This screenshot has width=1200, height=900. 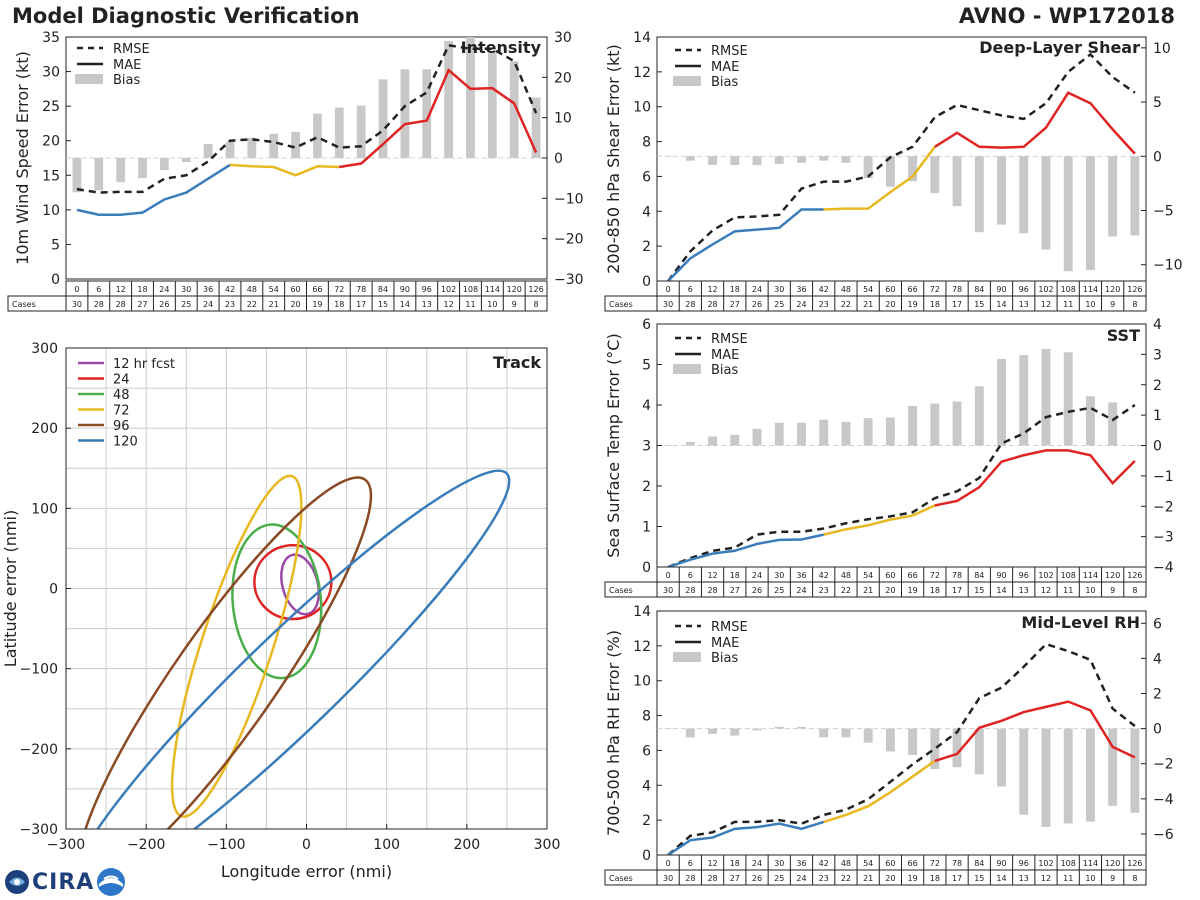 I want to click on shear-case-count: 18, so click(x=935, y=304).